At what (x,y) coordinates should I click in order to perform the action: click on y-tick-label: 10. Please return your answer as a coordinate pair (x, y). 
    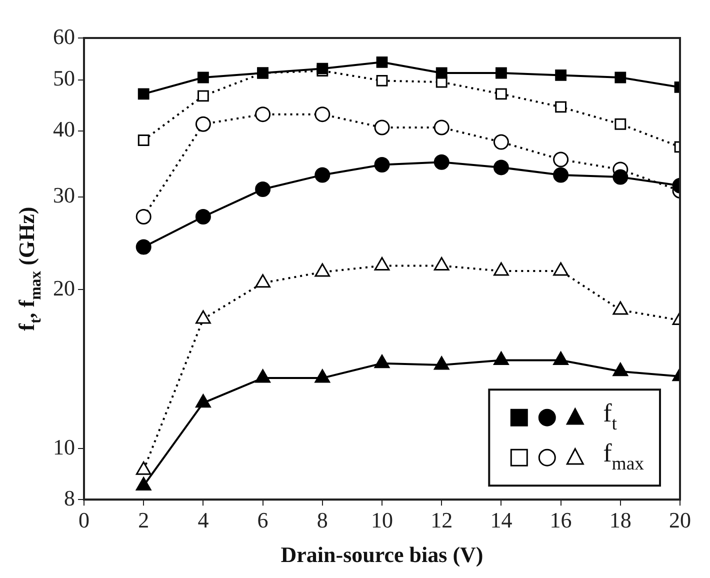
    Looking at the image, I should click on (64, 447).